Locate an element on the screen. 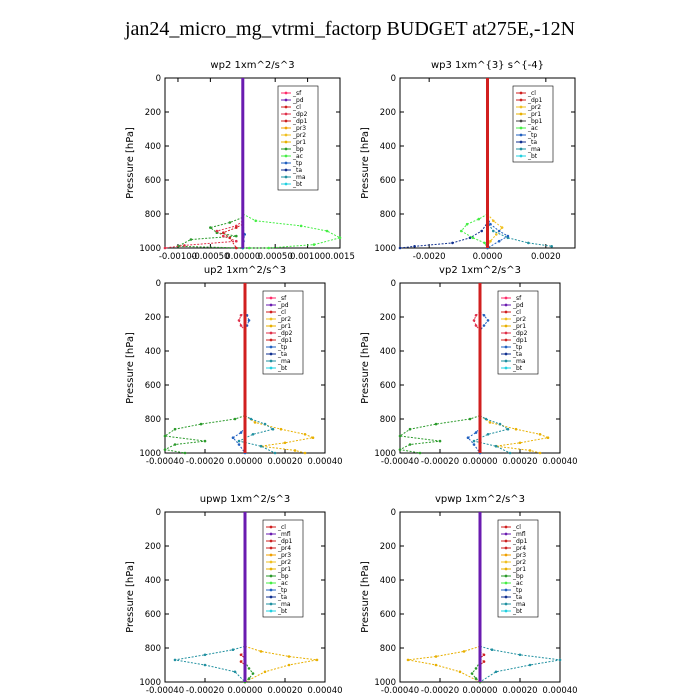  vp2-y-tick-label: 1000 is located at coordinates (385, 454).